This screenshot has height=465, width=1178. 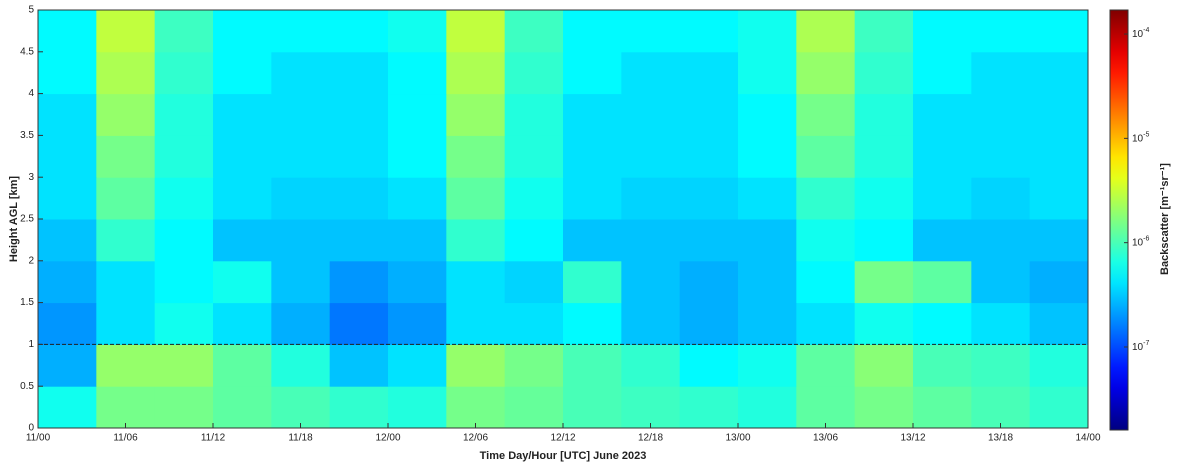 What do you see at coordinates (31, 260) in the screenshot?
I see `y-tick-label: 2` at bounding box center [31, 260].